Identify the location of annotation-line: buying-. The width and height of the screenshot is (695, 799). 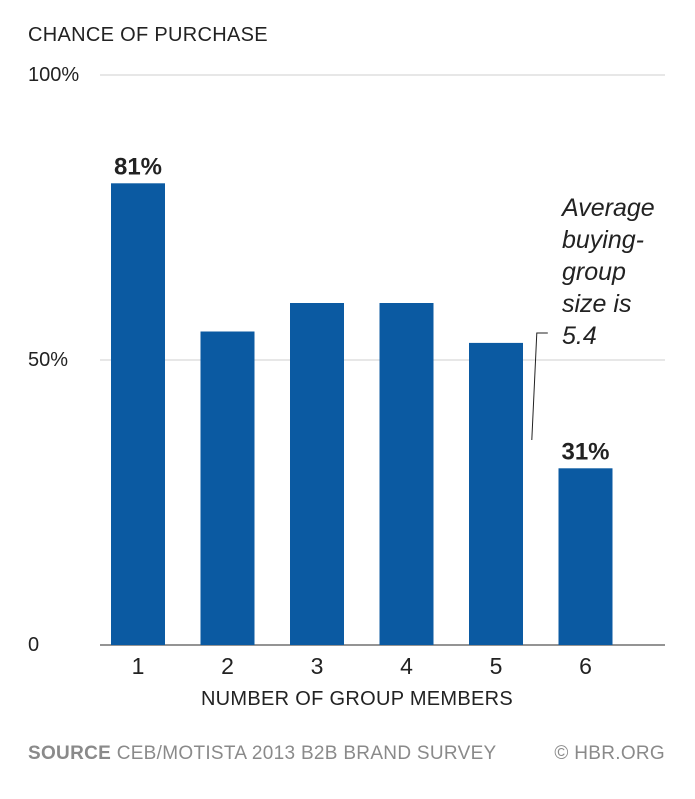
(603, 240).